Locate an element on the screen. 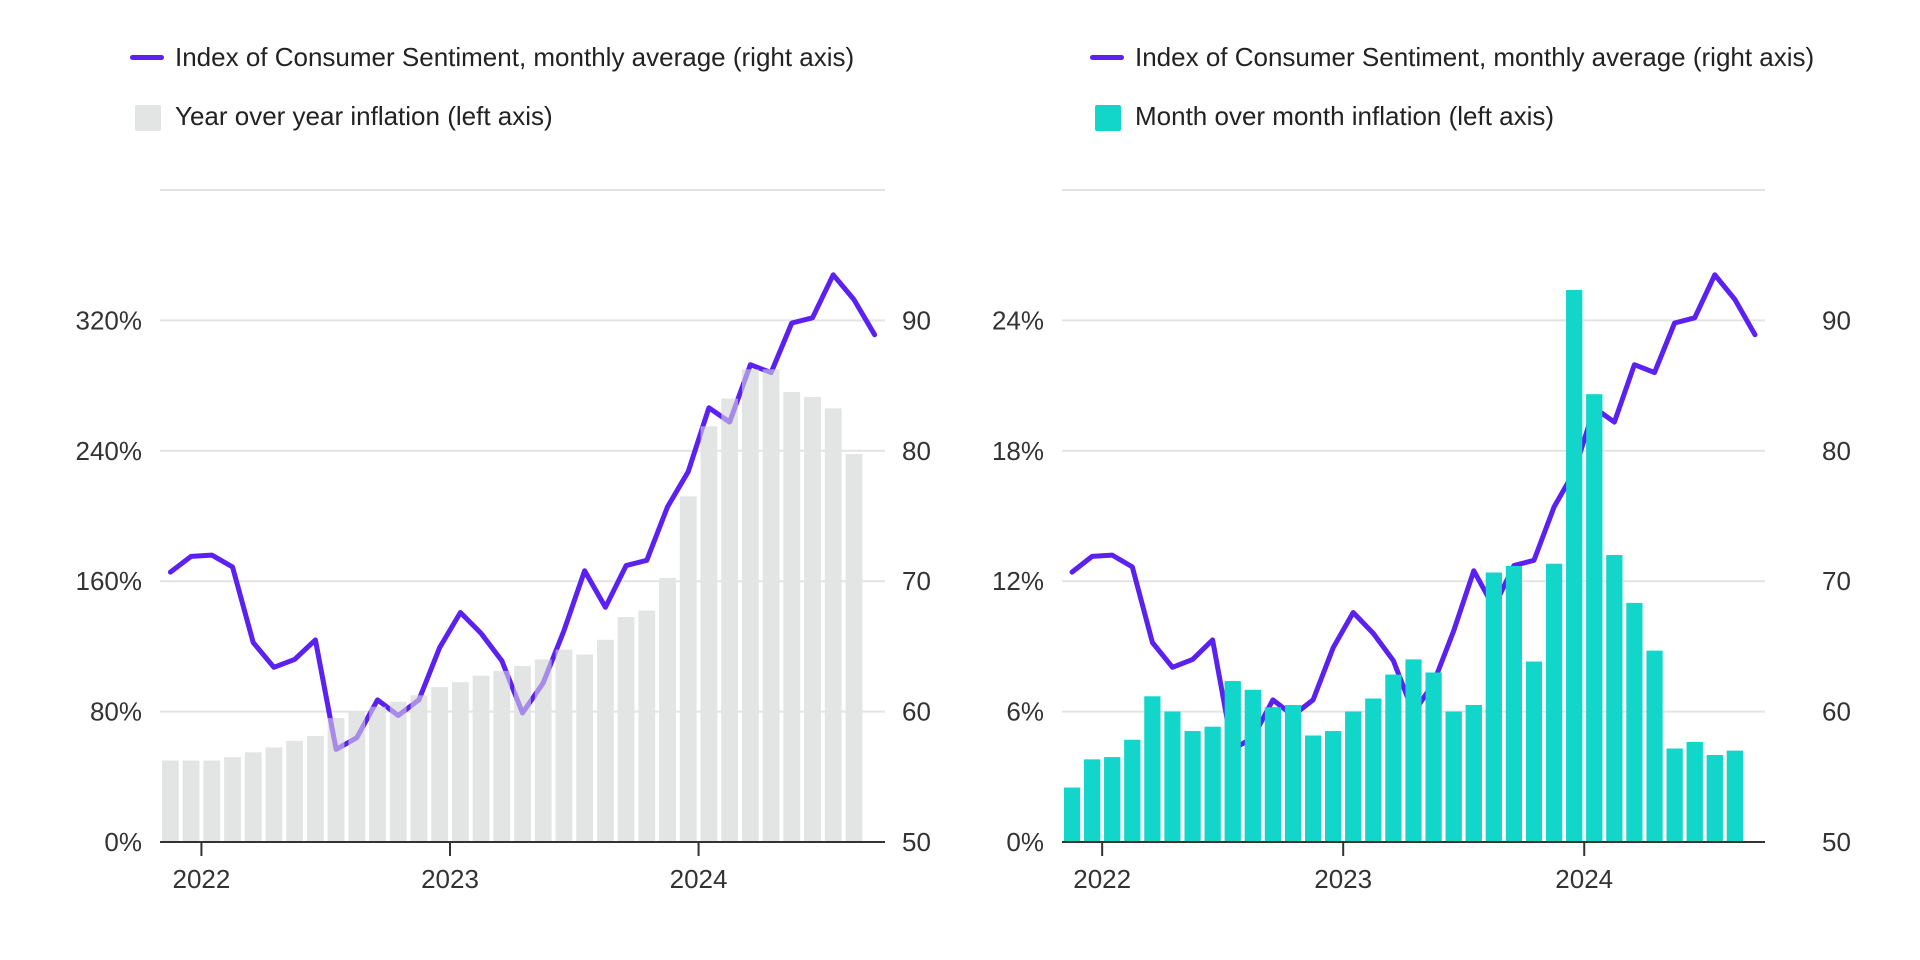 This screenshot has height=960, width=1920. y-left-tick-label: 80% is located at coordinates (116, 712).